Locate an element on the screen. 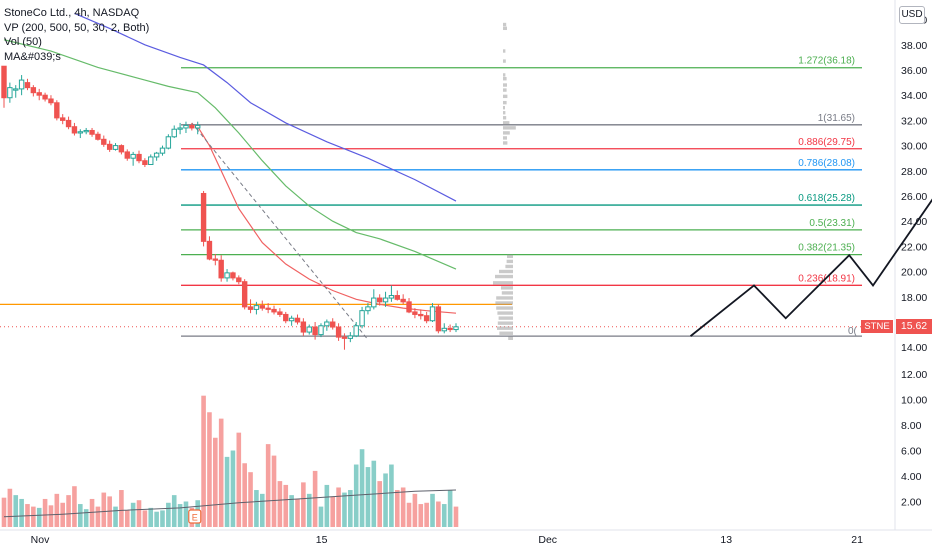 Image resolution: width=932 pixels, height=550 pixels. ma-red-line is located at coordinates (327, 220).